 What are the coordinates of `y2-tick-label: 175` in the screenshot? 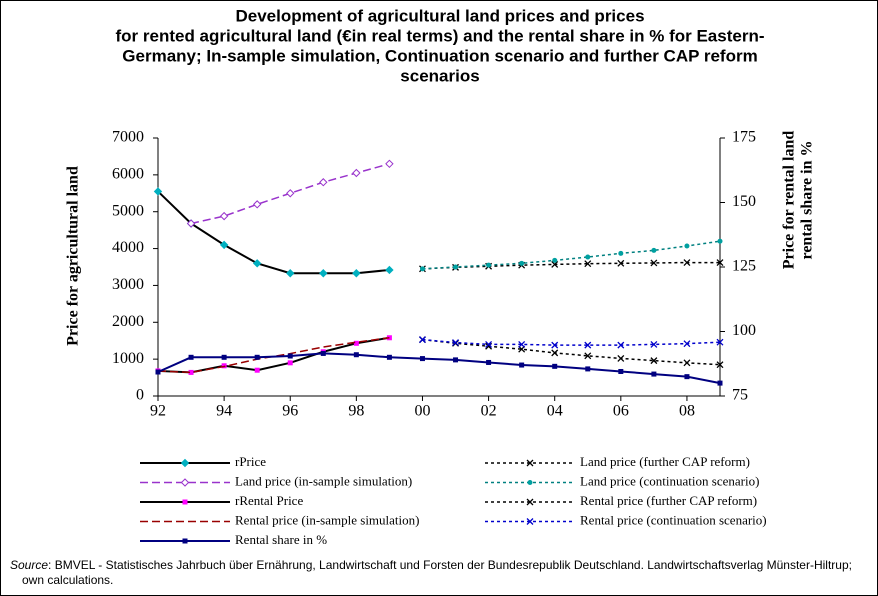 It's located at (744, 137).